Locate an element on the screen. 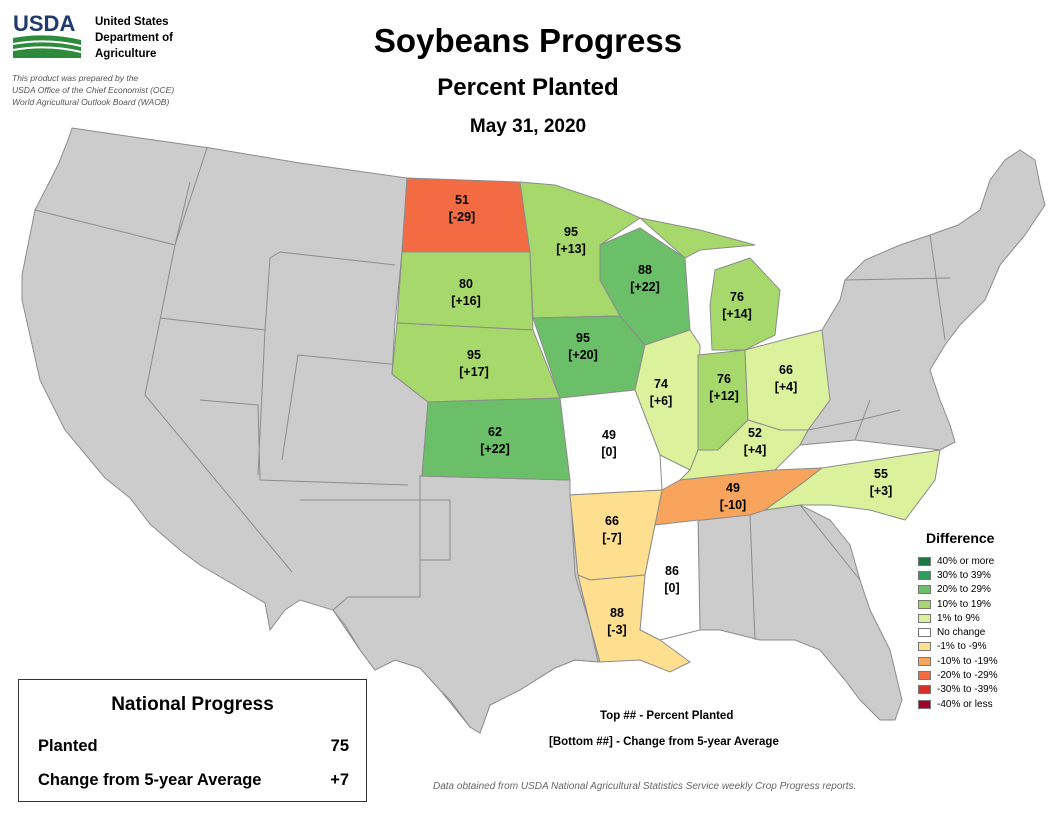 The image size is (1056, 816). planted-value: 75 is located at coordinates (339, 746).